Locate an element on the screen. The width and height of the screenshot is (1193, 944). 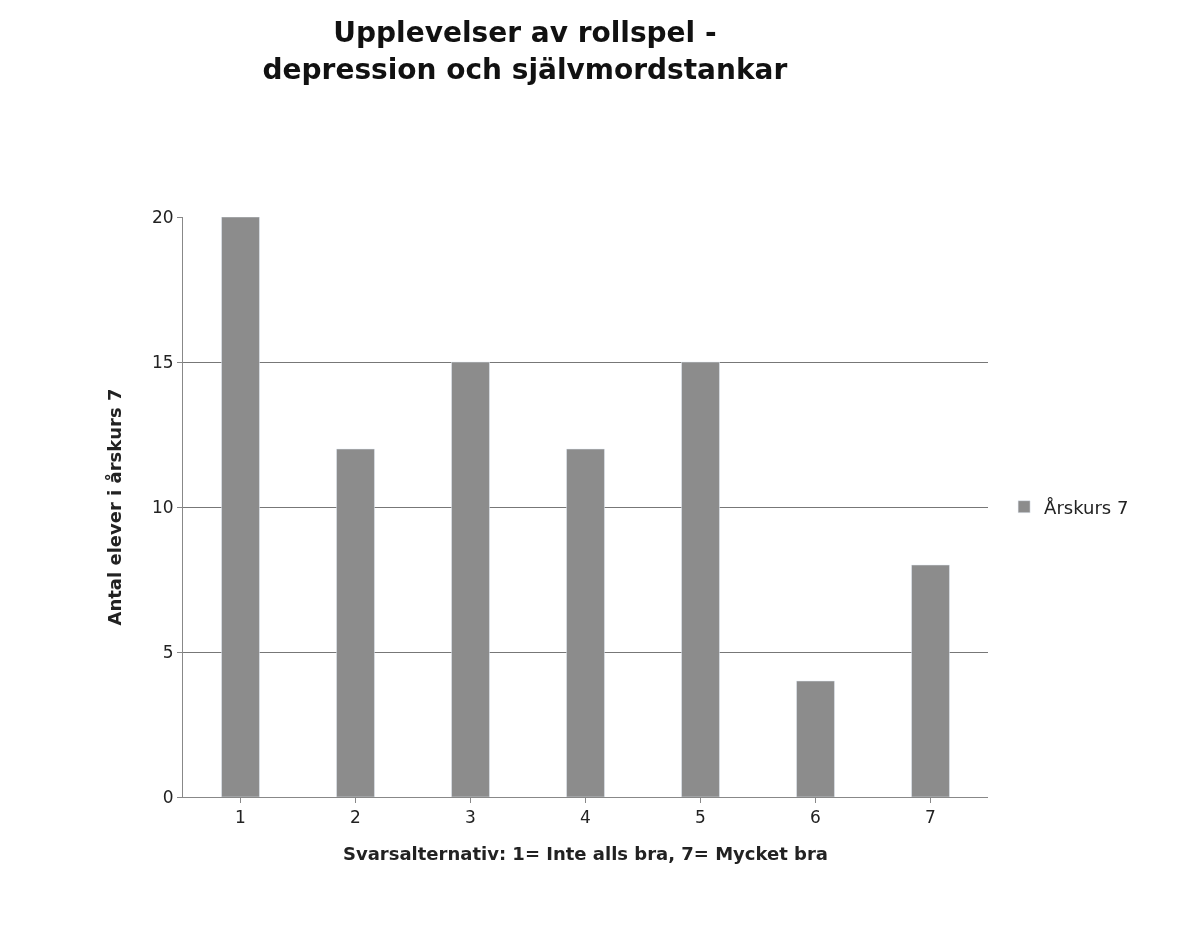
y-tick-label: 10 is located at coordinates (162, 506).